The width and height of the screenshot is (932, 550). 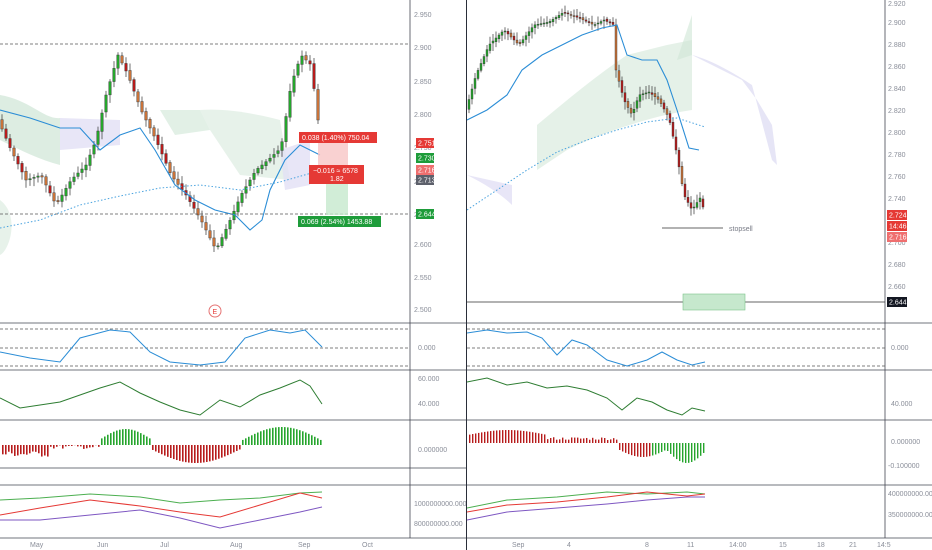 What do you see at coordinates (898, 227) in the screenshot?
I see `price-tag-label: 14:46` at bounding box center [898, 227].